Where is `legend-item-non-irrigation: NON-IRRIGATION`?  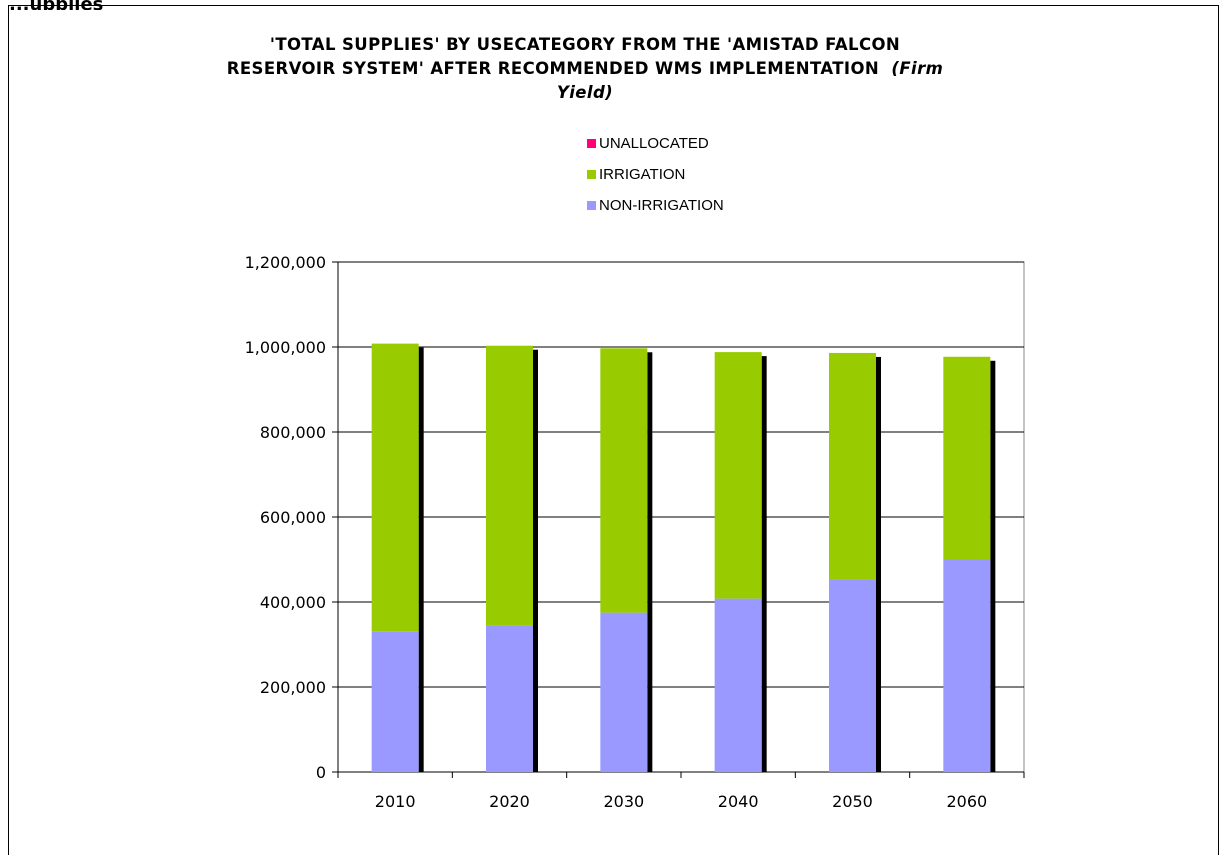 legend-item-non-irrigation: NON-IRRIGATION is located at coordinates (655, 205).